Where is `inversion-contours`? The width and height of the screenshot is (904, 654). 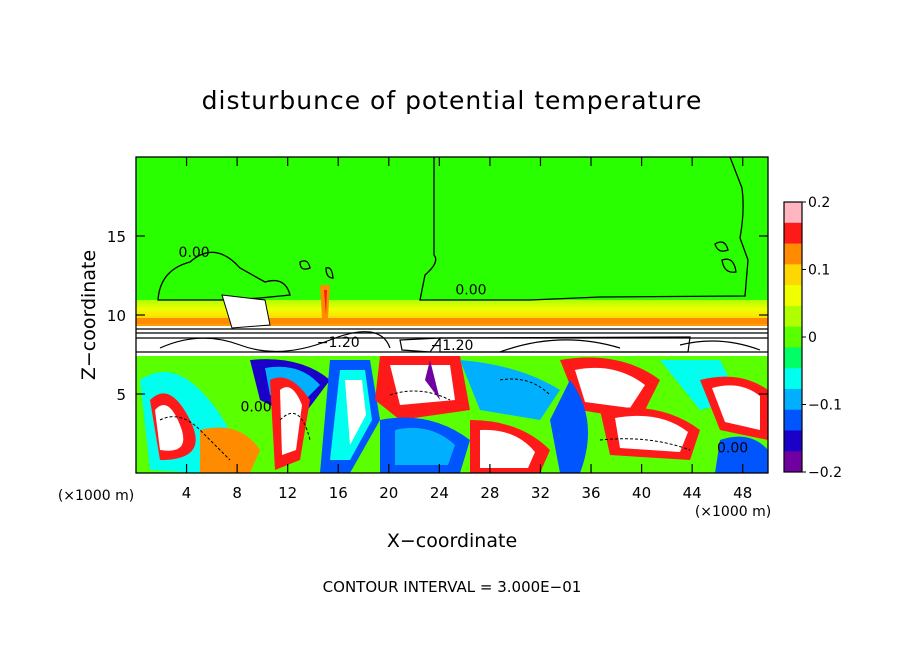 inversion-contours is located at coordinates (452, 340).